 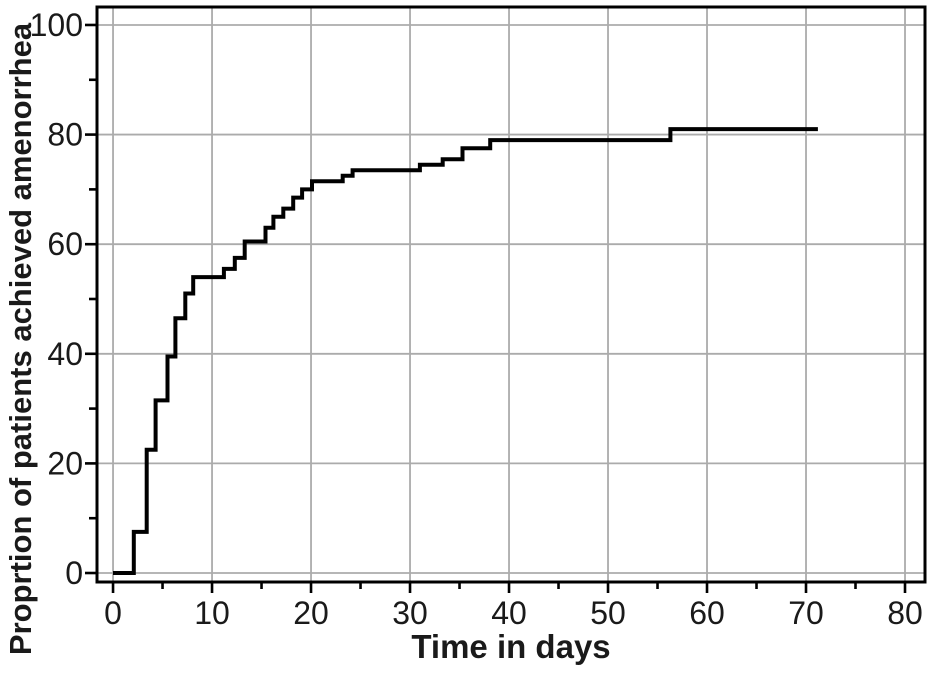 What do you see at coordinates (410, 613) in the screenshot?
I see `x-tick-label: 30` at bounding box center [410, 613].